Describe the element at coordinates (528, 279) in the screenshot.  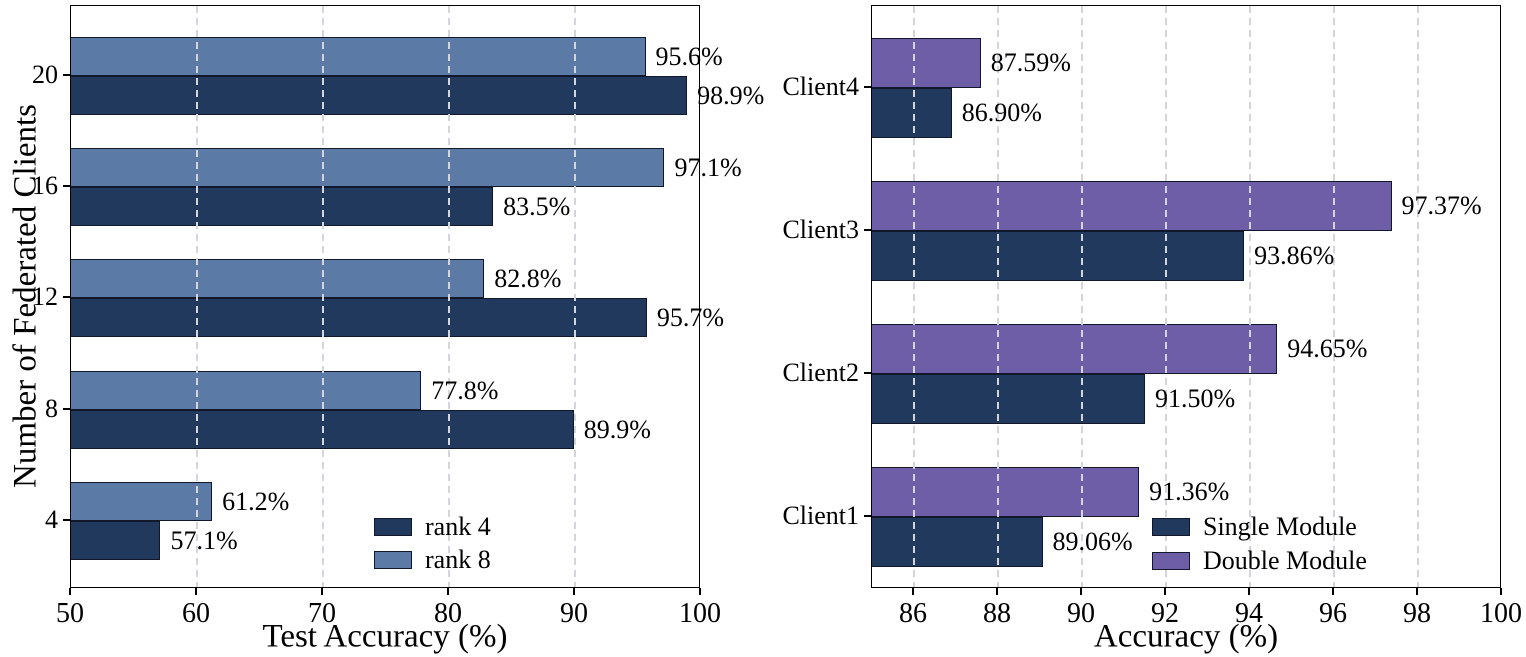
I see `bar-value-label: 82.8%` at that location.